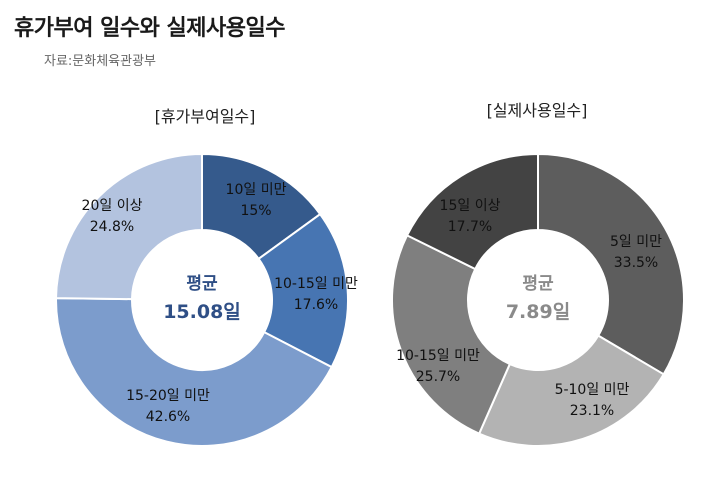  What do you see at coordinates (316, 284) in the screenshot?
I see `donut-1-slice-2-label: 10-15일 미만` at bounding box center [316, 284].